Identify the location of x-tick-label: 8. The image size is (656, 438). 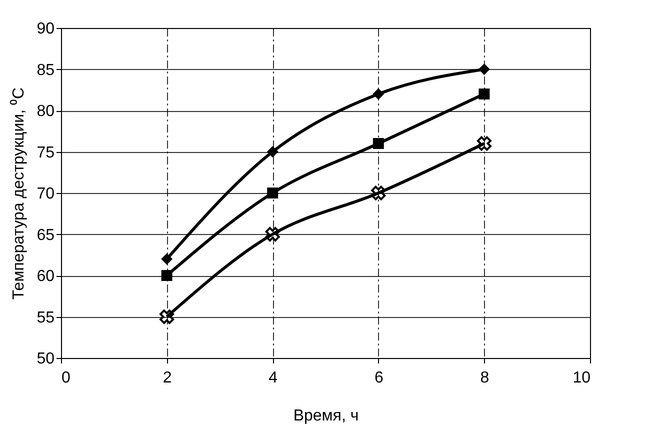
(485, 378).